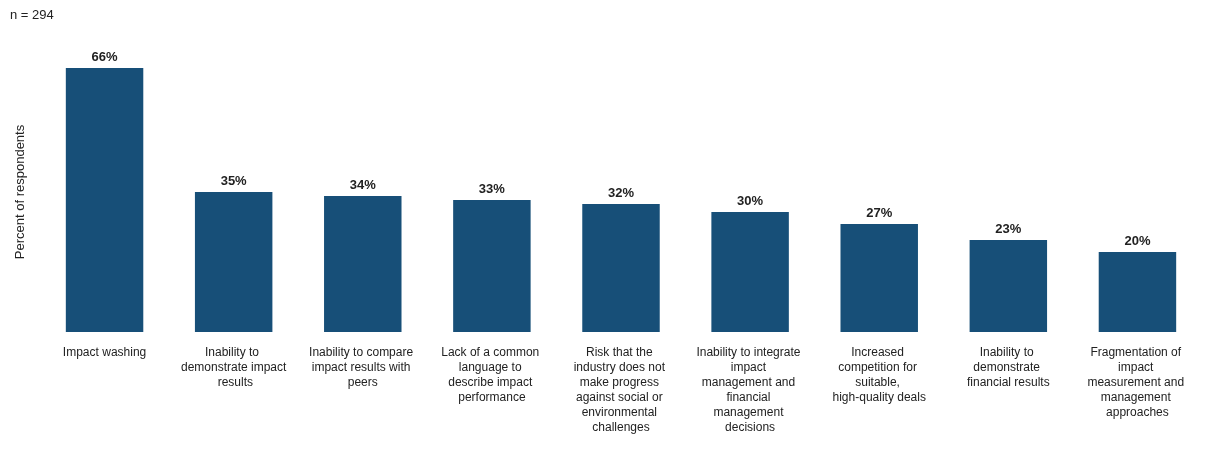  Describe the element at coordinates (621, 192) in the screenshot. I see `data-label: 32%` at that location.